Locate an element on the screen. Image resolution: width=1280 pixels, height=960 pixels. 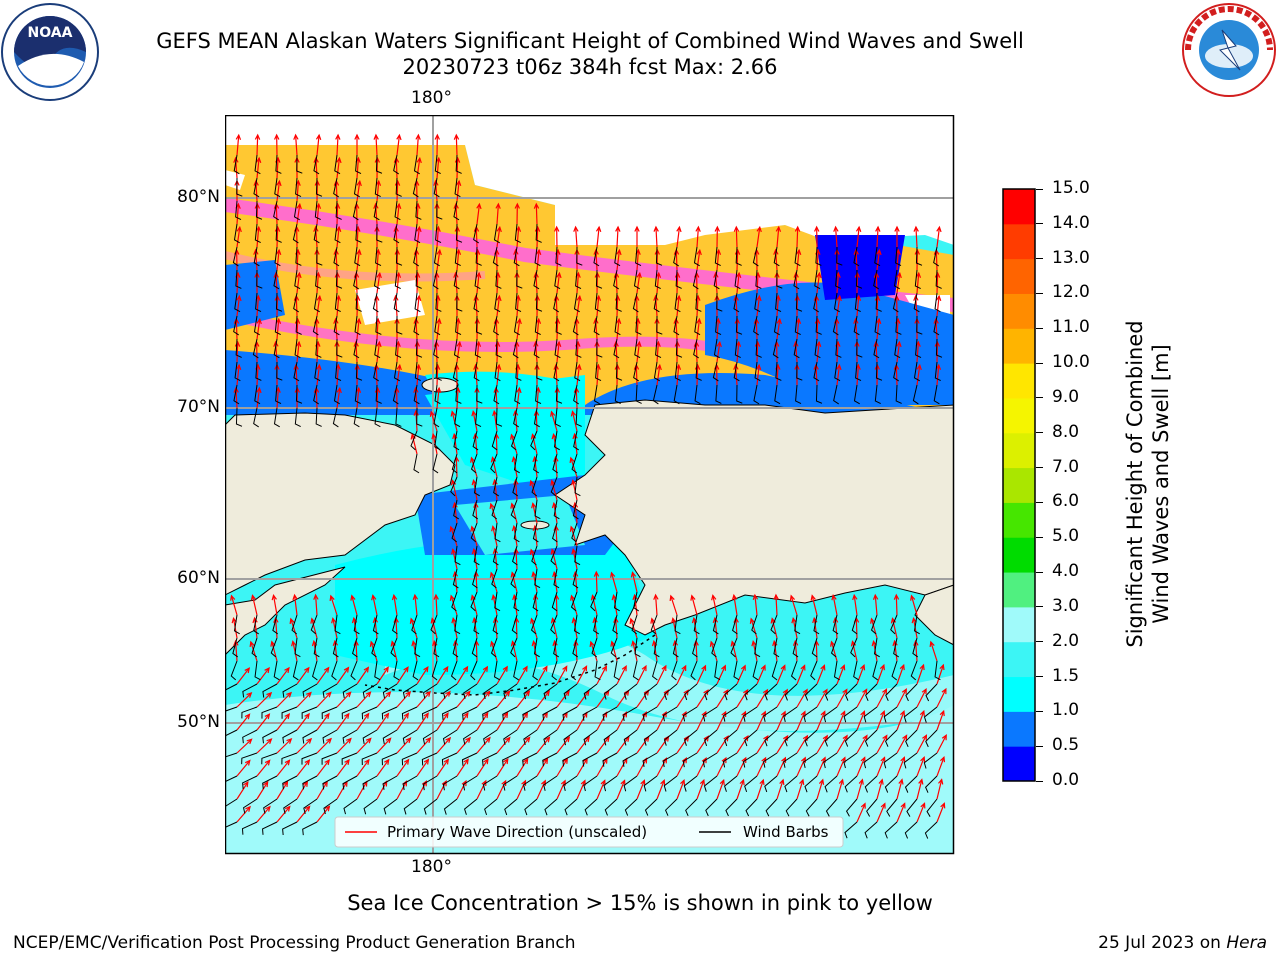
colorbar-segment is located at coordinates (1019, 694).